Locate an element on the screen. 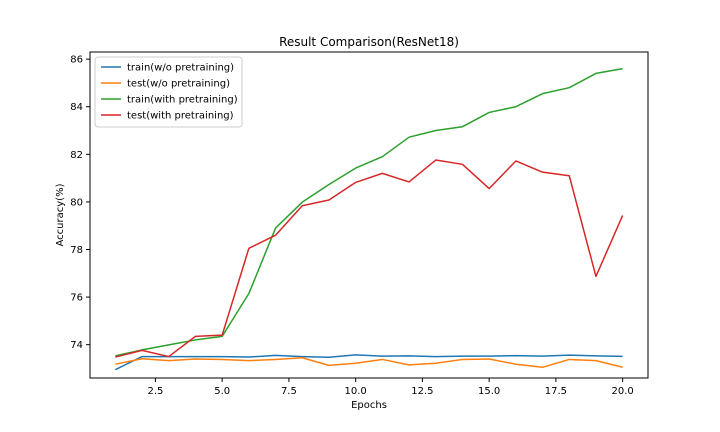 The height and width of the screenshot is (432, 720). y-tick-label: 74 is located at coordinates (76, 345).